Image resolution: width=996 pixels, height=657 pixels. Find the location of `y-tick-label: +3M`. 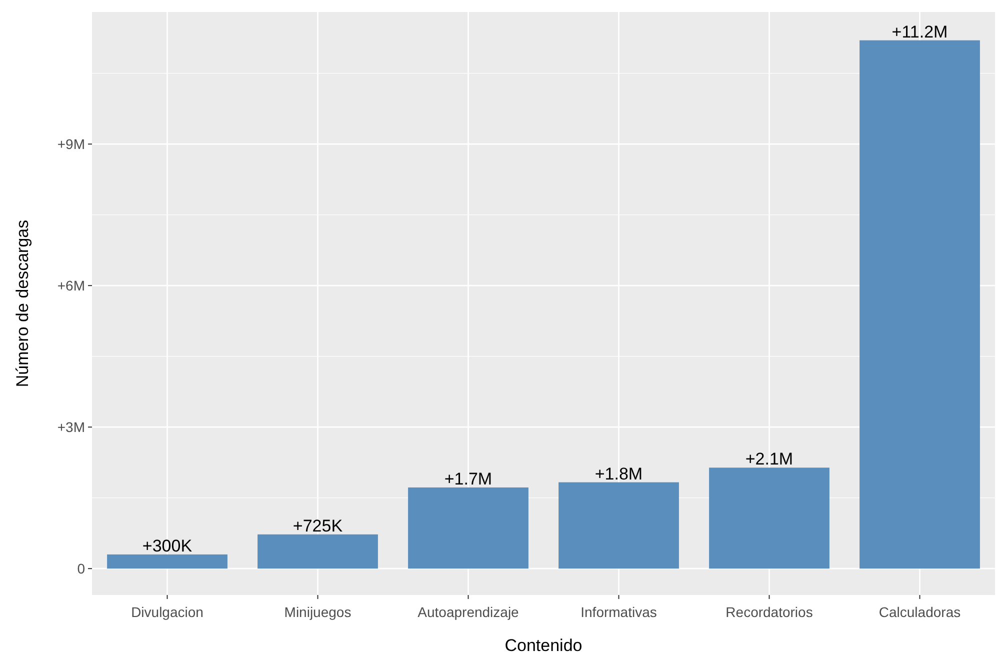

y-tick-label: +3M is located at coordinates (71, 426).